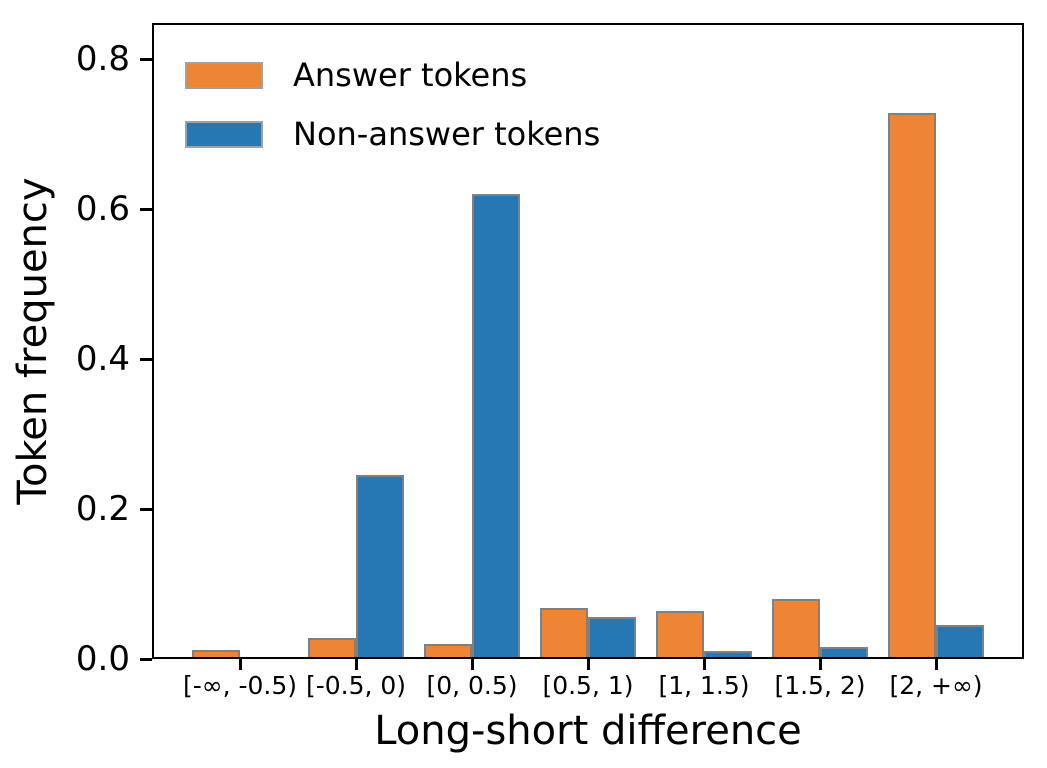  Describe the element at coordinates (146, 659) in the screenshot. I see `y-tick-mark-0.0` at that location.